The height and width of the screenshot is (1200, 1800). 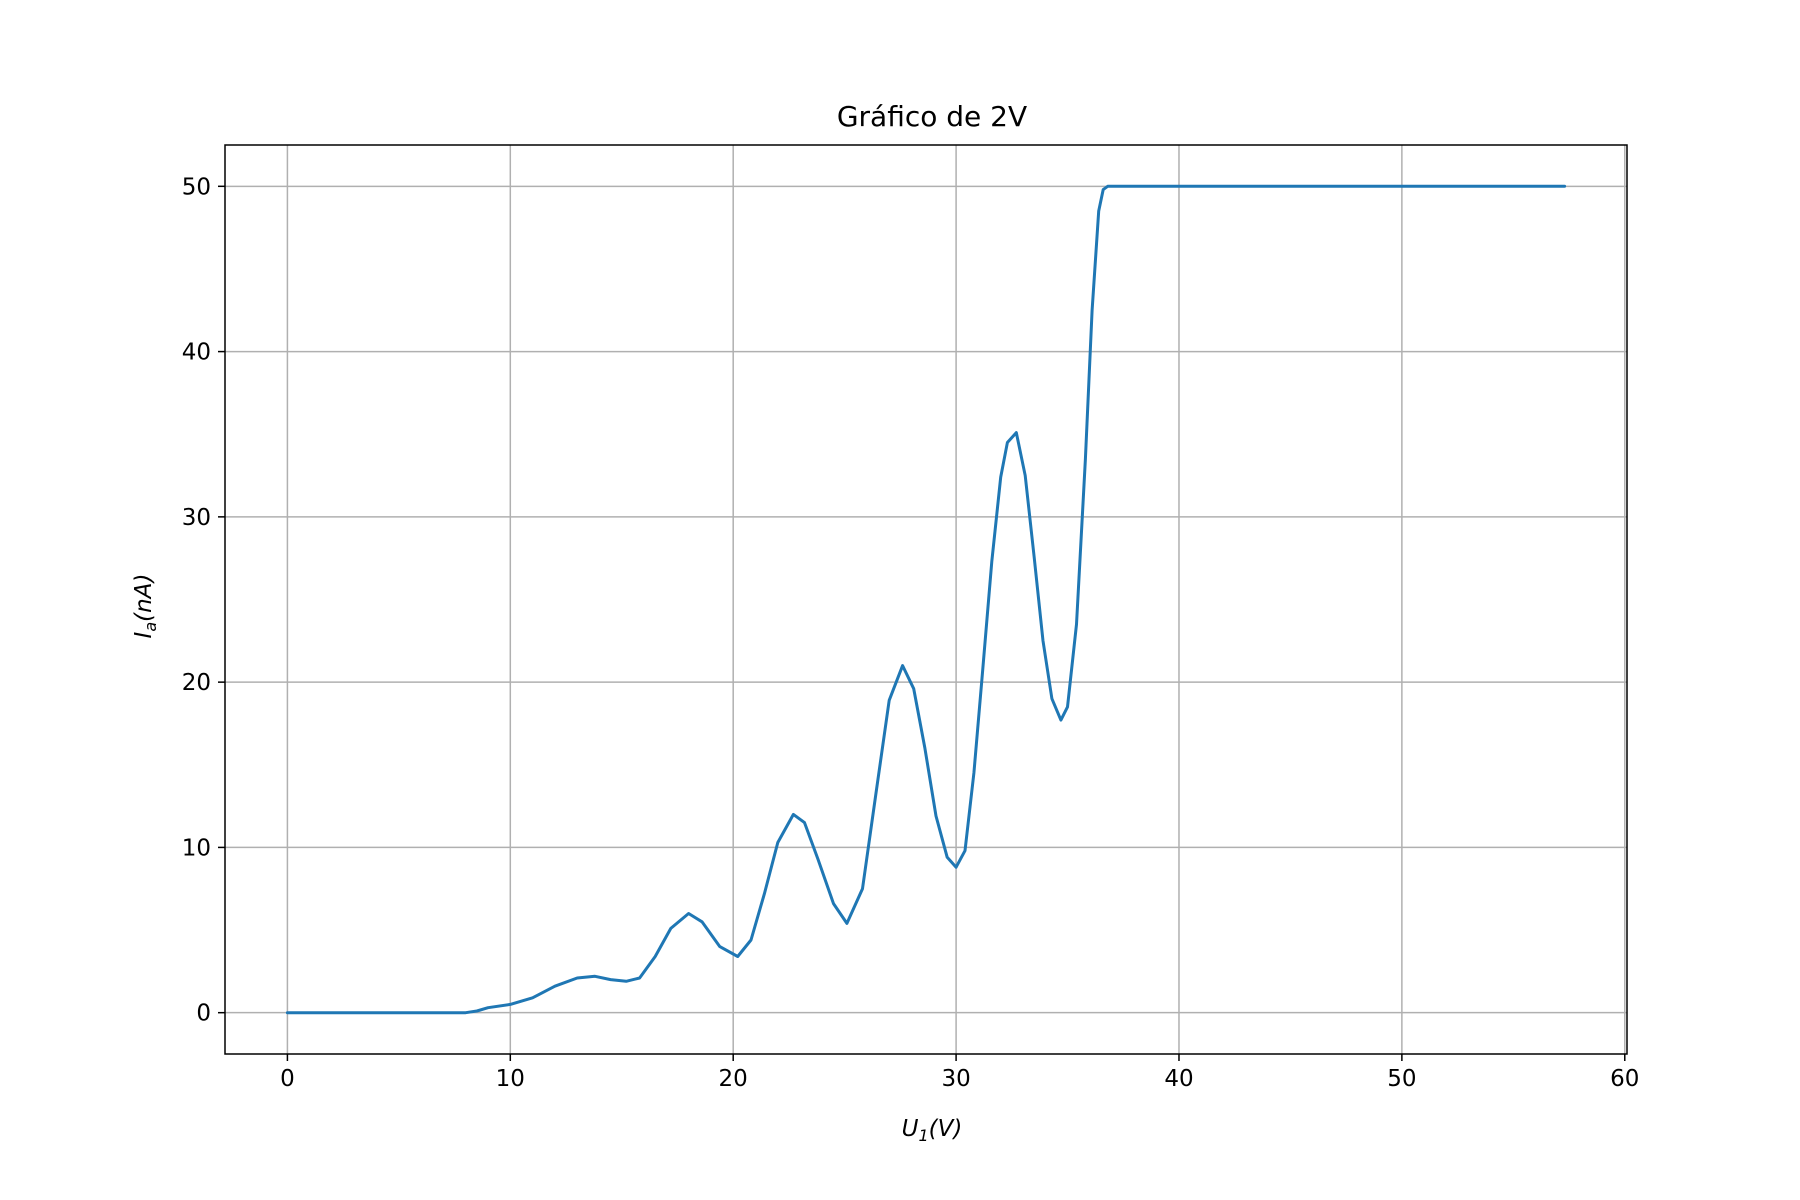 What do you see at coordinates (946, 1129) in the screenshot?
I see `x-axis-label-unit: (V)` at bounding box center [946, 1129].